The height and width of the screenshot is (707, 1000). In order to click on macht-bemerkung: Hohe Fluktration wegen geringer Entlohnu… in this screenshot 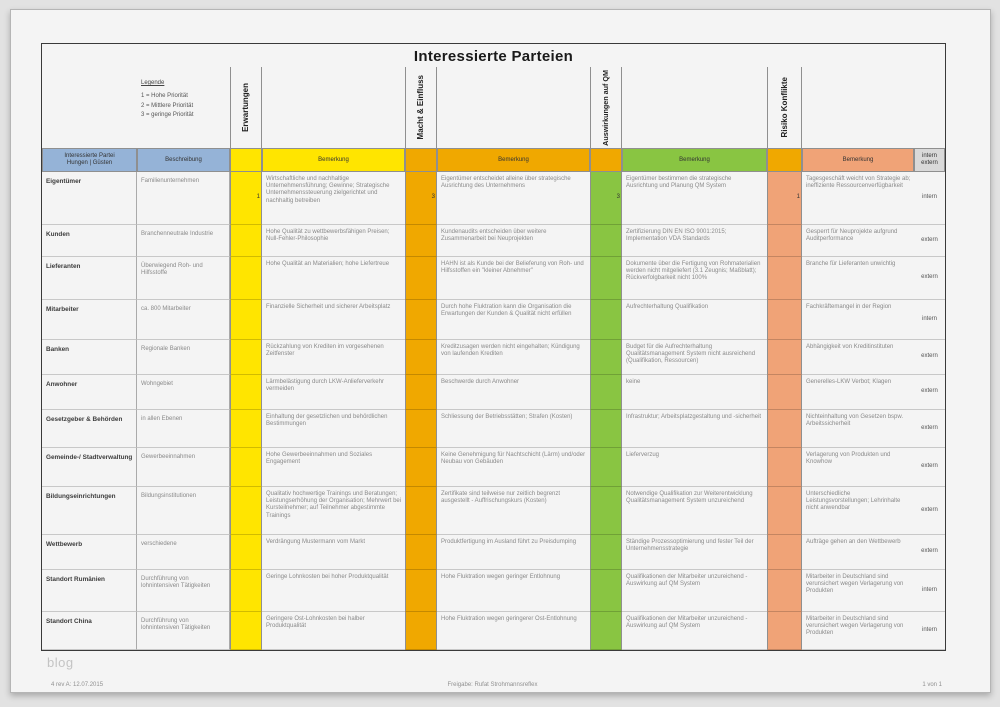, I will do `click(513, 591)`.